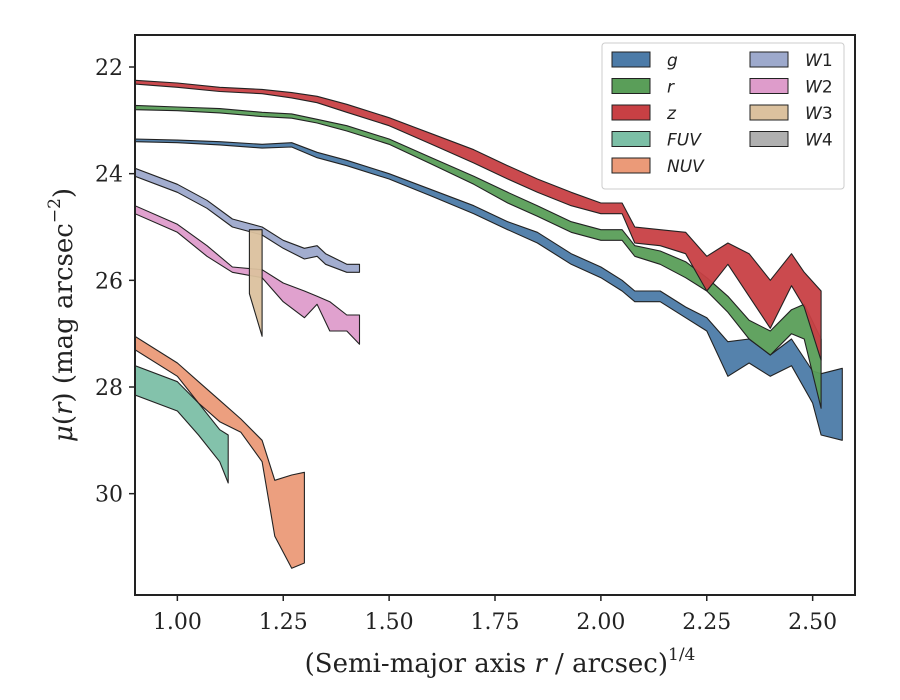 The image size is (900, 700). Describe the element at coordinates (62, 315) in the screenshot. I see `y-axis-label: μ(r) (mag arcsec−2)` at that location.